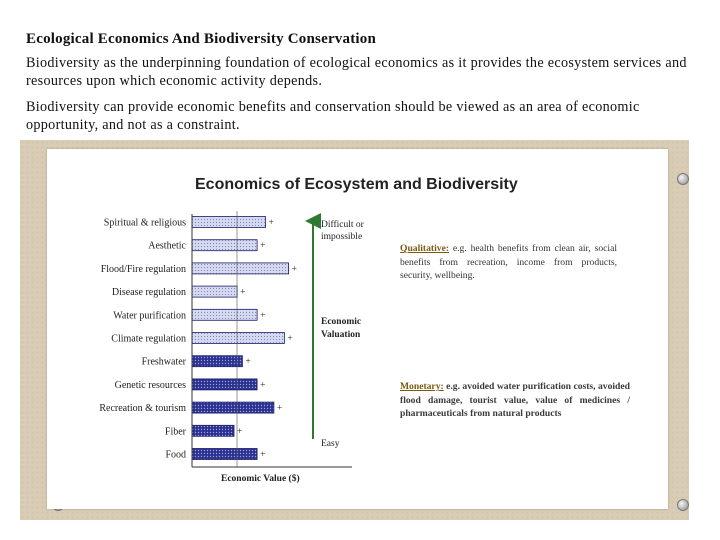 This screenshot has width=720, height=540. I want to click on bar-water-purification, so click(224, 314).